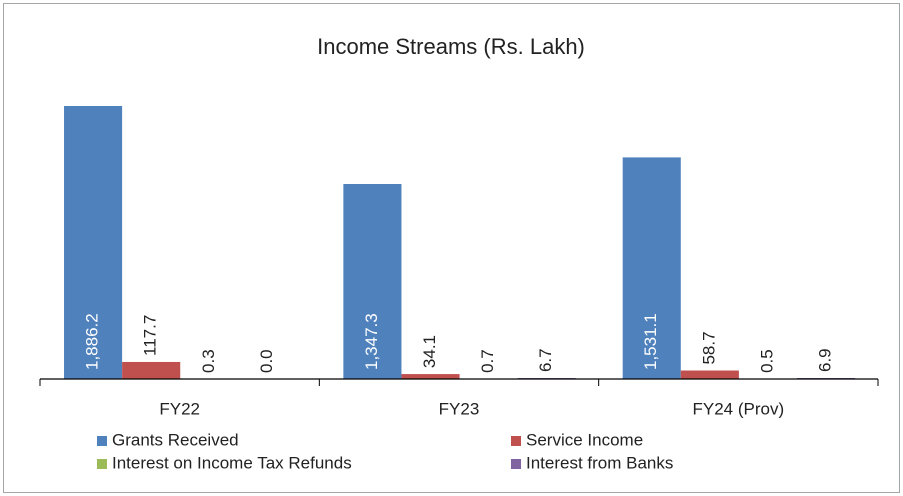 Image resolution: width=903 pixels, height=496 pixels. I want to click on data-label: 58.7, so click(708, 347).